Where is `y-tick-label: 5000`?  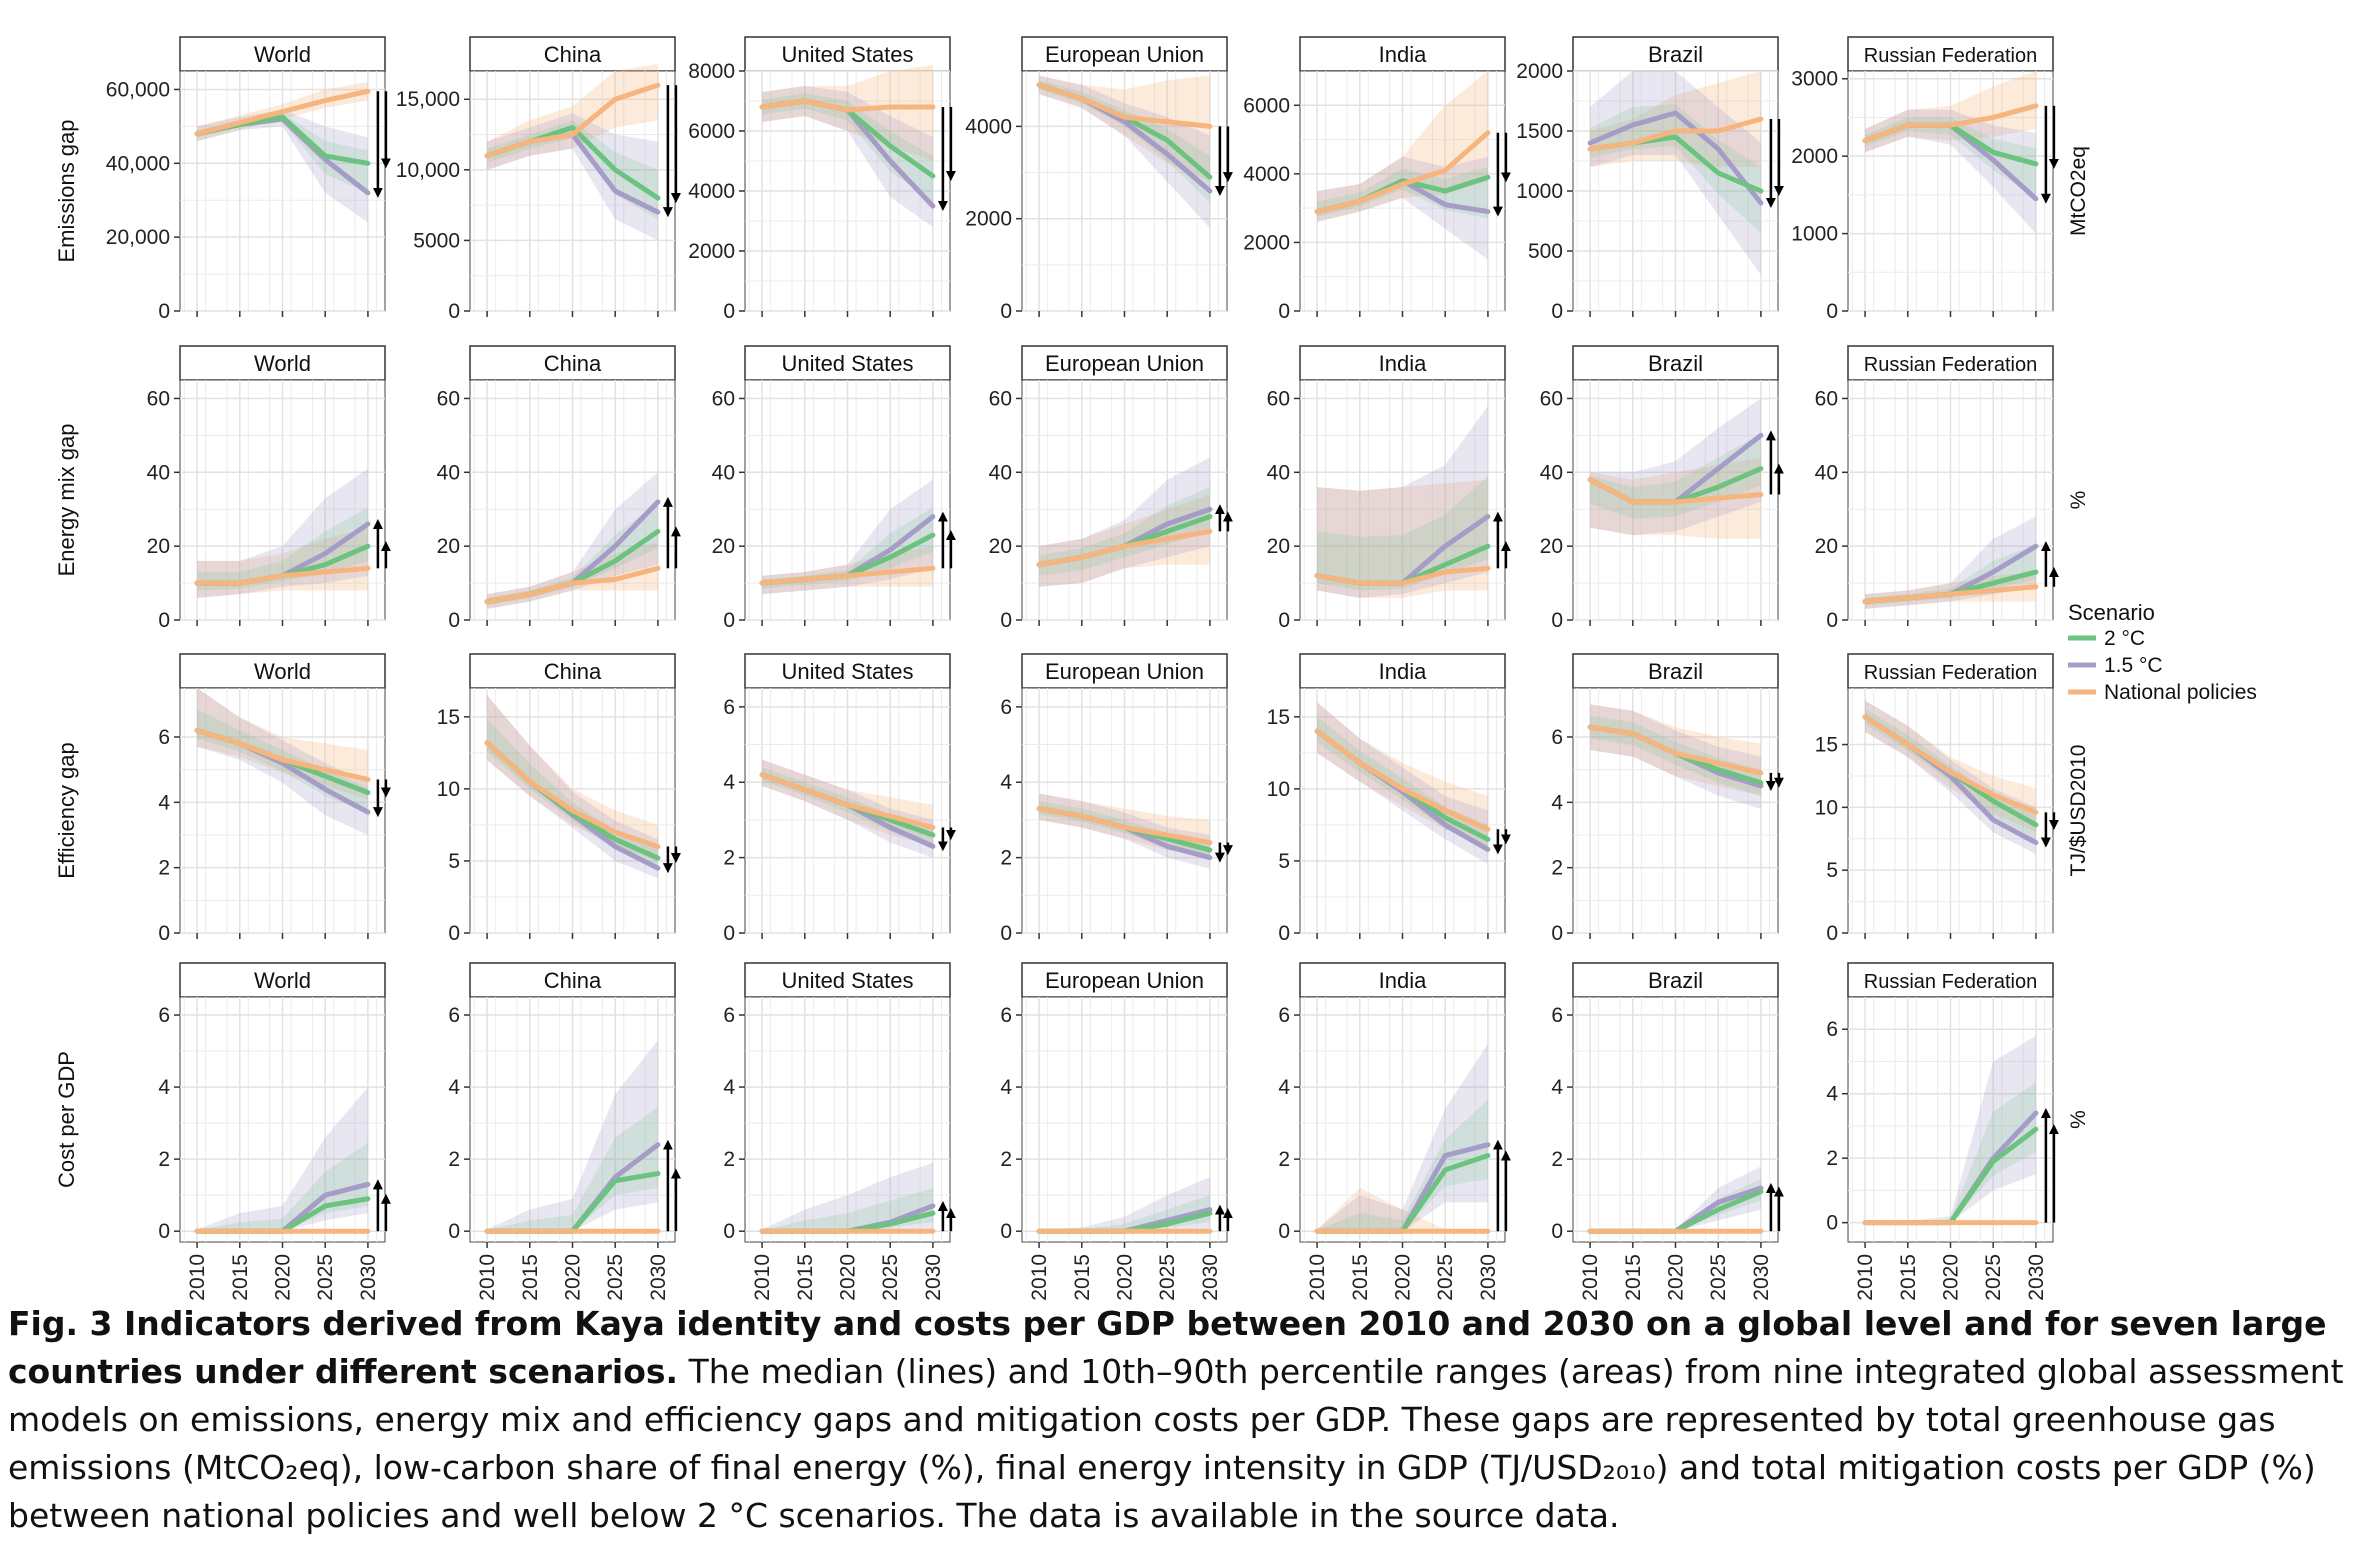 y-tick-label: 5000 is located at coordinates (436, 240).